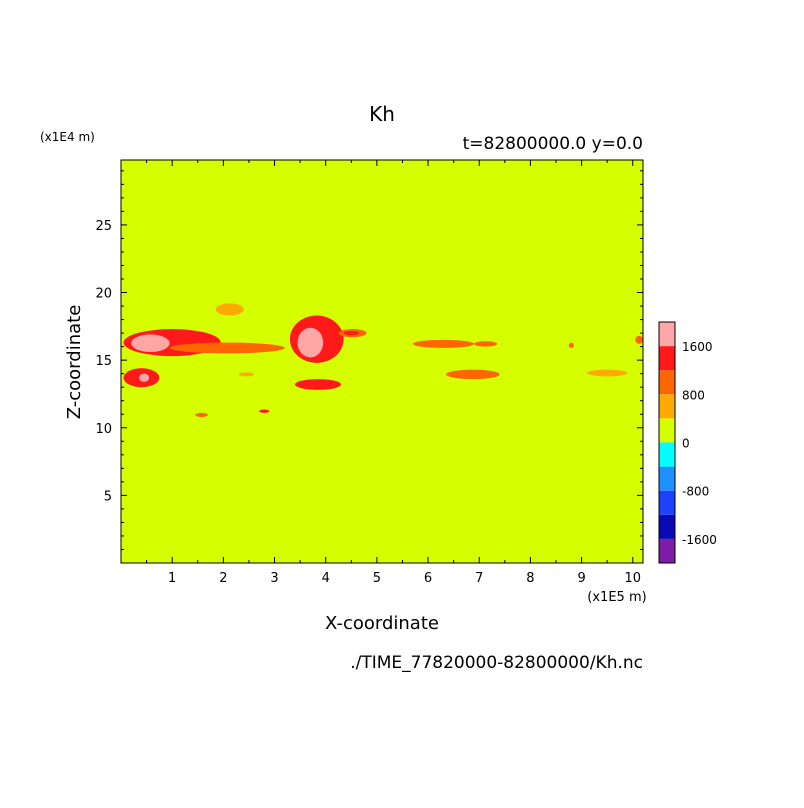  Describe the element at coordinates (581, 578) in the screenshot. I see `x-tick-label: 9` at that location.